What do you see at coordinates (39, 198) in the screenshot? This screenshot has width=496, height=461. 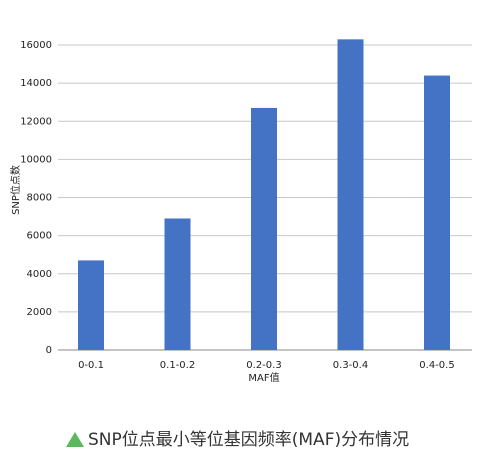 I see `y-tick-label: 8000` at bounding box center [39, 198].